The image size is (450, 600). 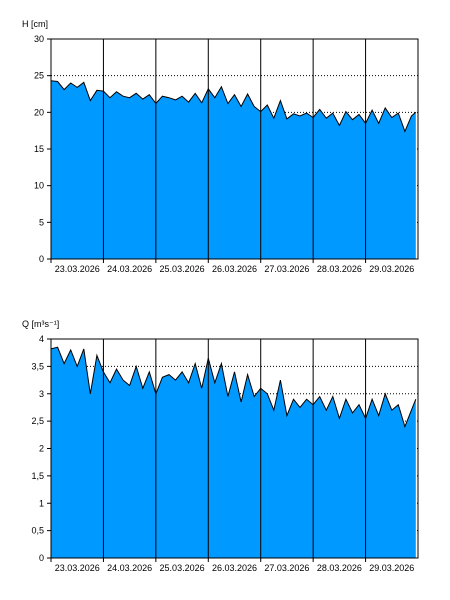 I want to click on y-tick-label: 3, so click(x=41, y=394).